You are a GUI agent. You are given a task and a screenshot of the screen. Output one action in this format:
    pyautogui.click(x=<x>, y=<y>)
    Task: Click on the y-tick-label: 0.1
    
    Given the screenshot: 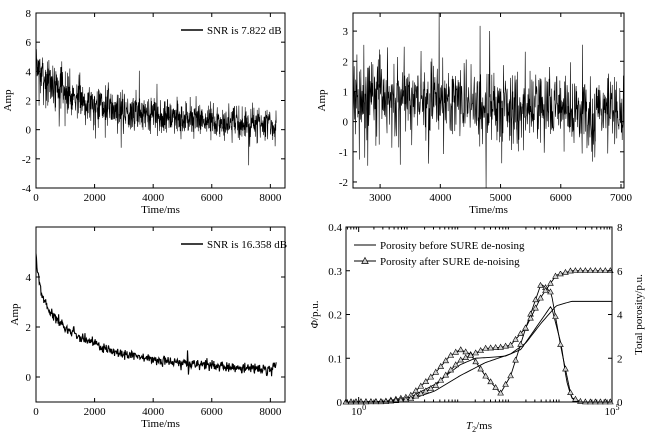 What is the action you would take?
    pyautogui.click(x=335, y=359)
    